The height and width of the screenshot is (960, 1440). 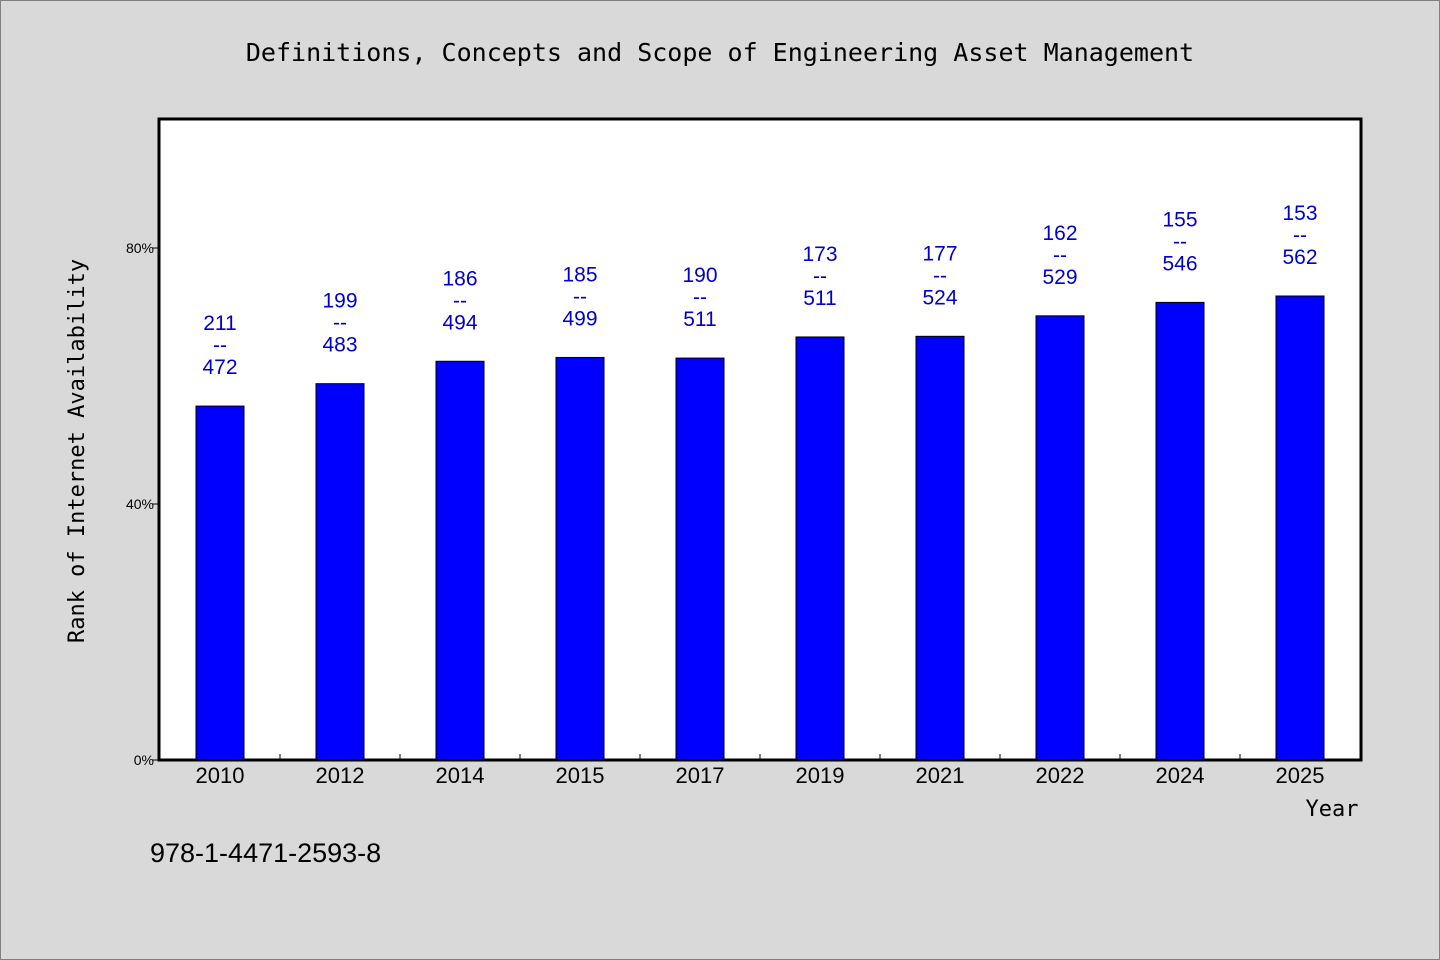 I want to click on x-tick-label: 2014, so click(x=460, y=775).